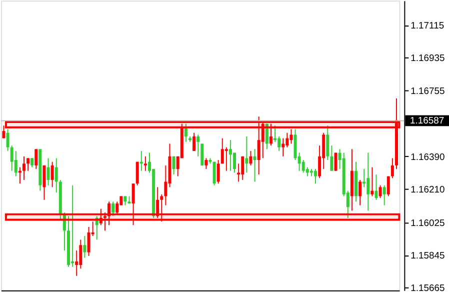  What do you see at coordinates (427, 288) in the screenshot?
I see `y-tick-label: 1.15665` at bounding box center [427, 288].